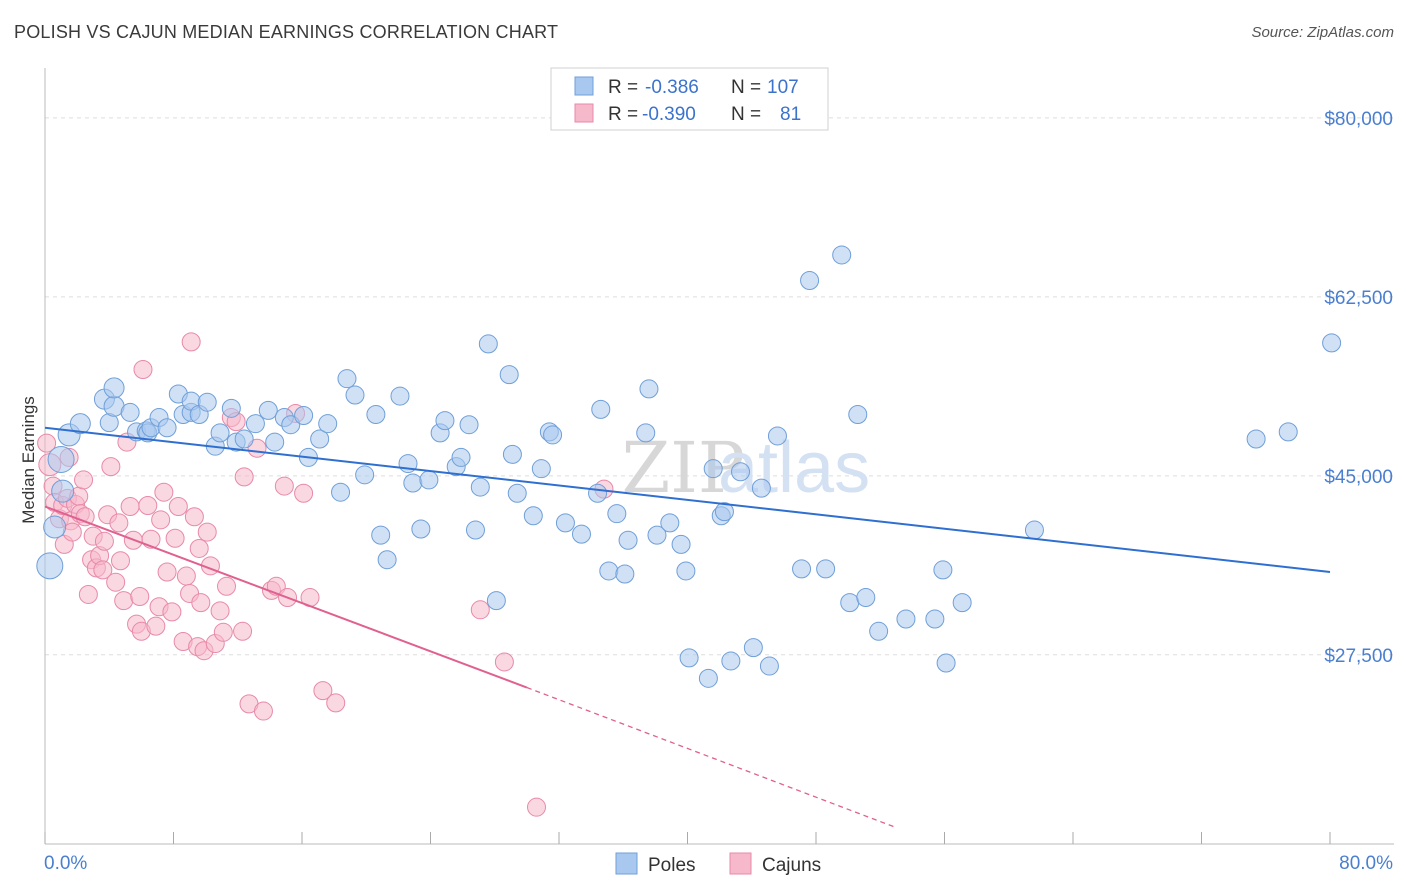 This screenshot has height=892, width=1406. I want to click on series-legend-label-poles: Poles, so click(672, 865).